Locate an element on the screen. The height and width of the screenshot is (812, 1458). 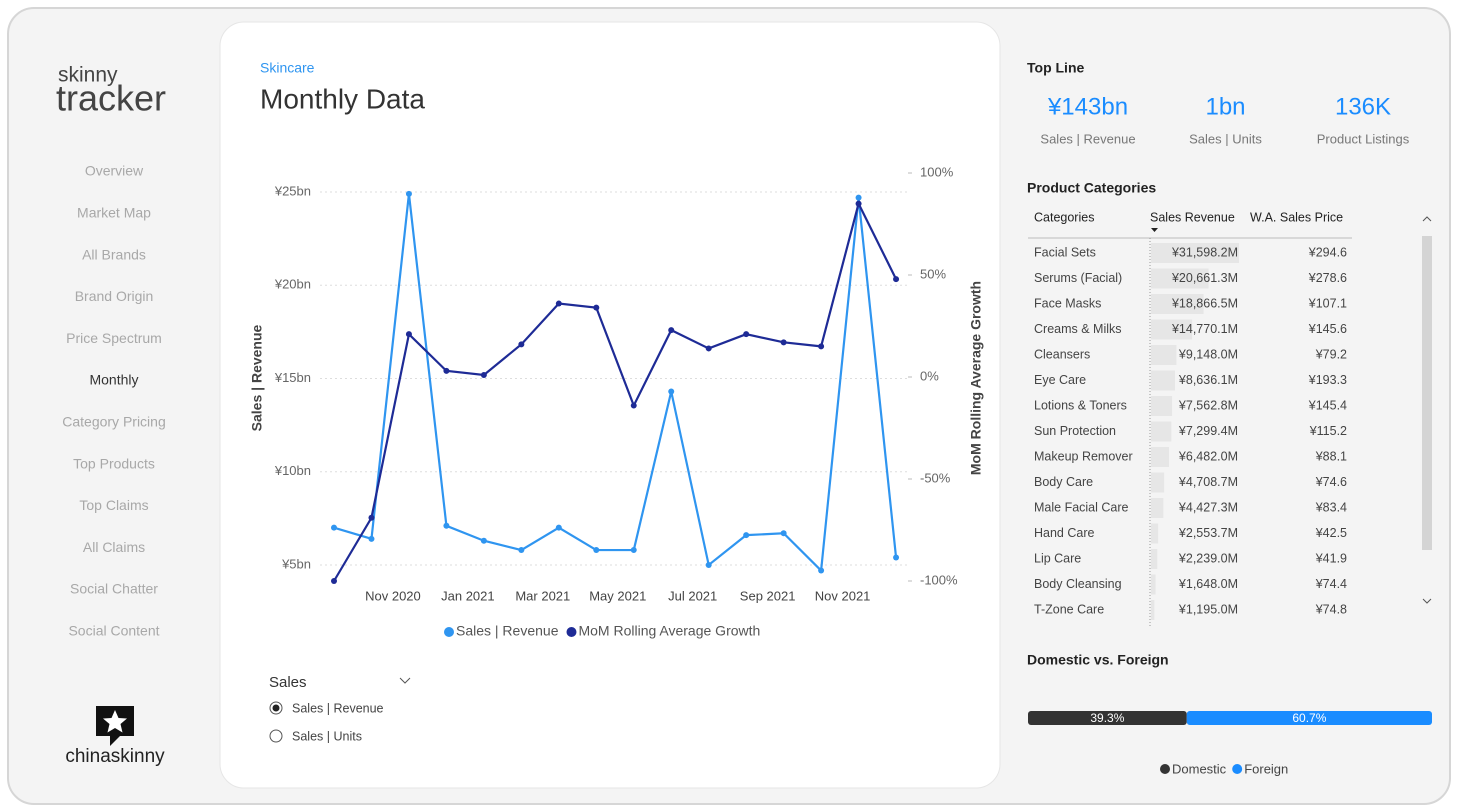
x-tick-label: Jul 2021 is located at coordinates (692, 595).